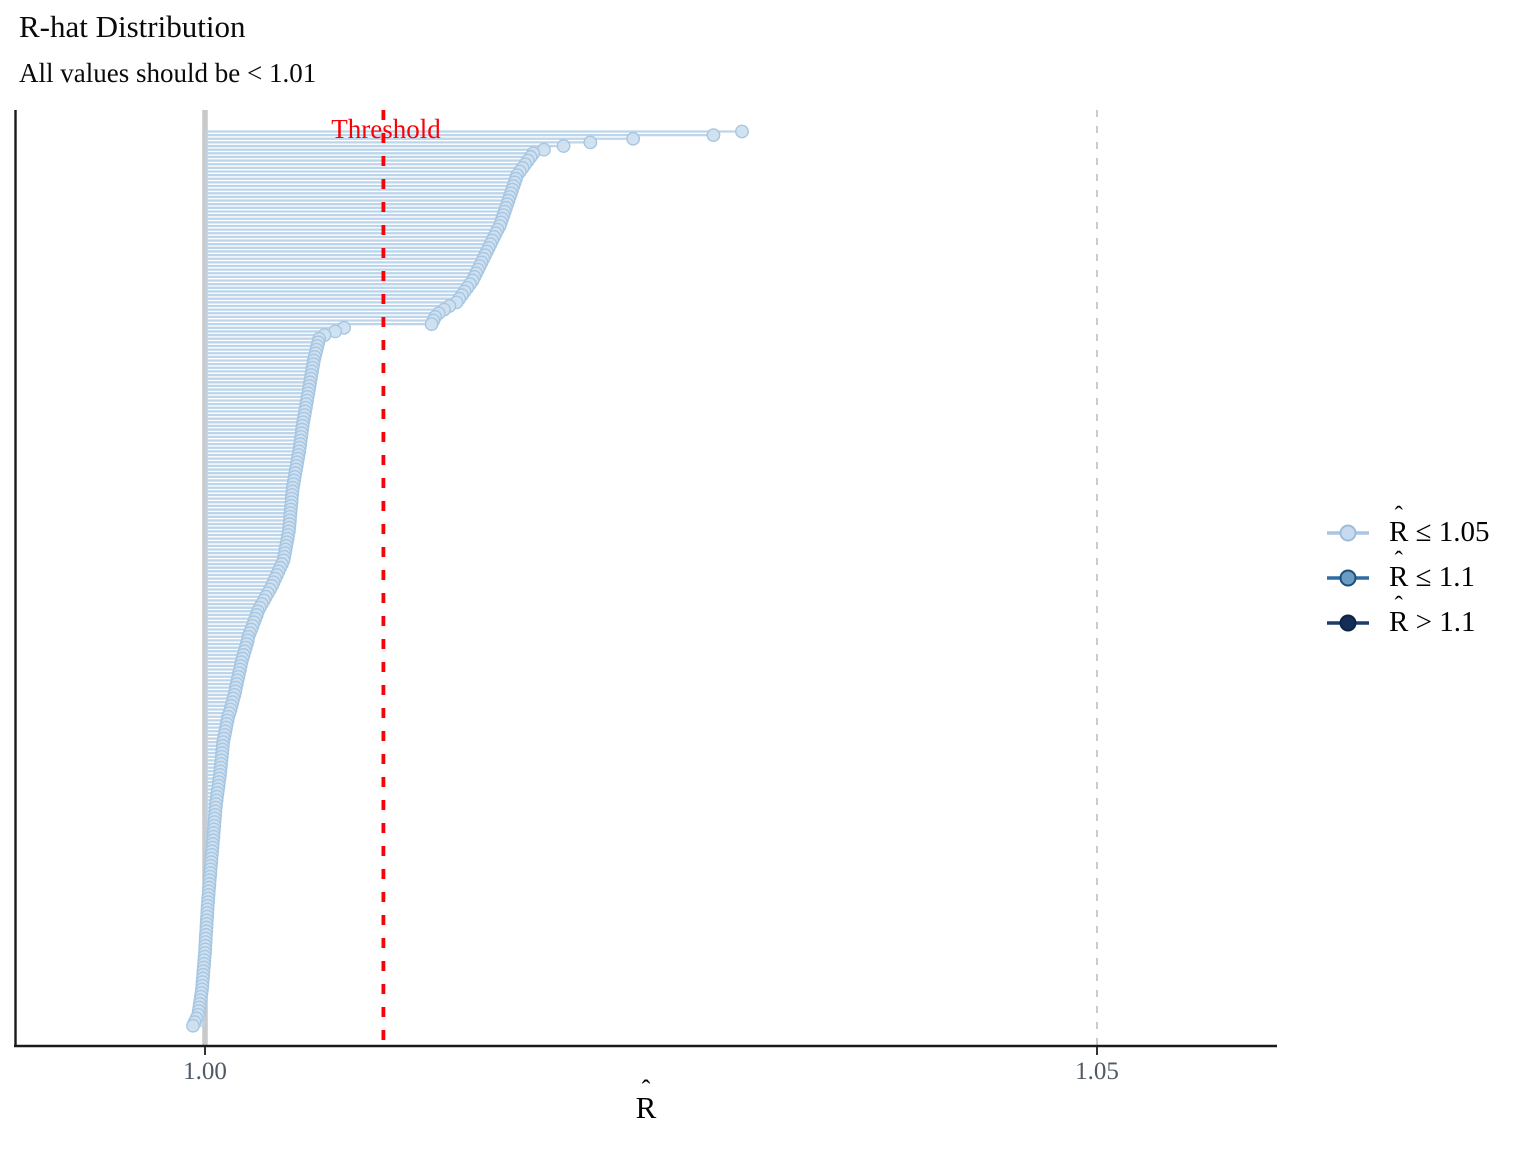 Image resolution: width=1536 pixels, height=1152 pixels. What do you see at coordinates (205, 1071) in the screenshot?
I see `x-tick-label-1.00: 1.00` at bounding box center [205, 1071].